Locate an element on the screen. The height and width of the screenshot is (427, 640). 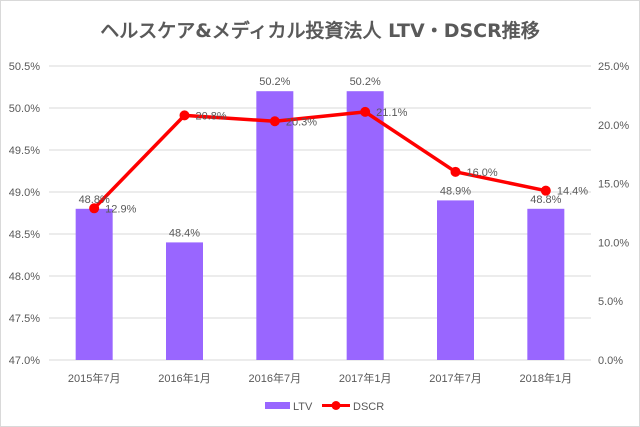
right-axis-tick: 15.0% is located at coordinates (613, 185).